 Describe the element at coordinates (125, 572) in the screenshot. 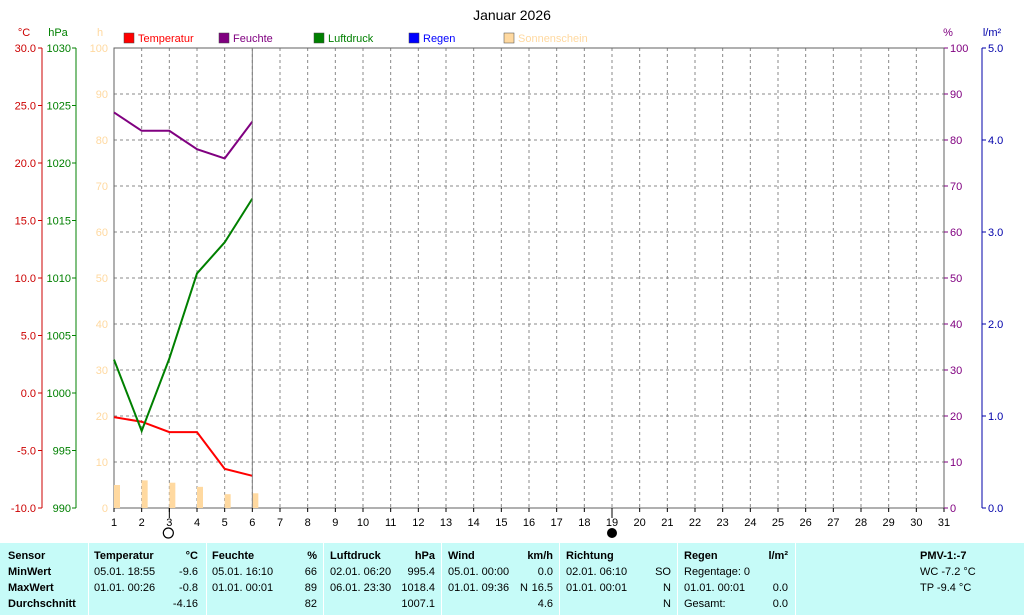

I see `temperature-min-time: 05.01. 18:55` at that location.